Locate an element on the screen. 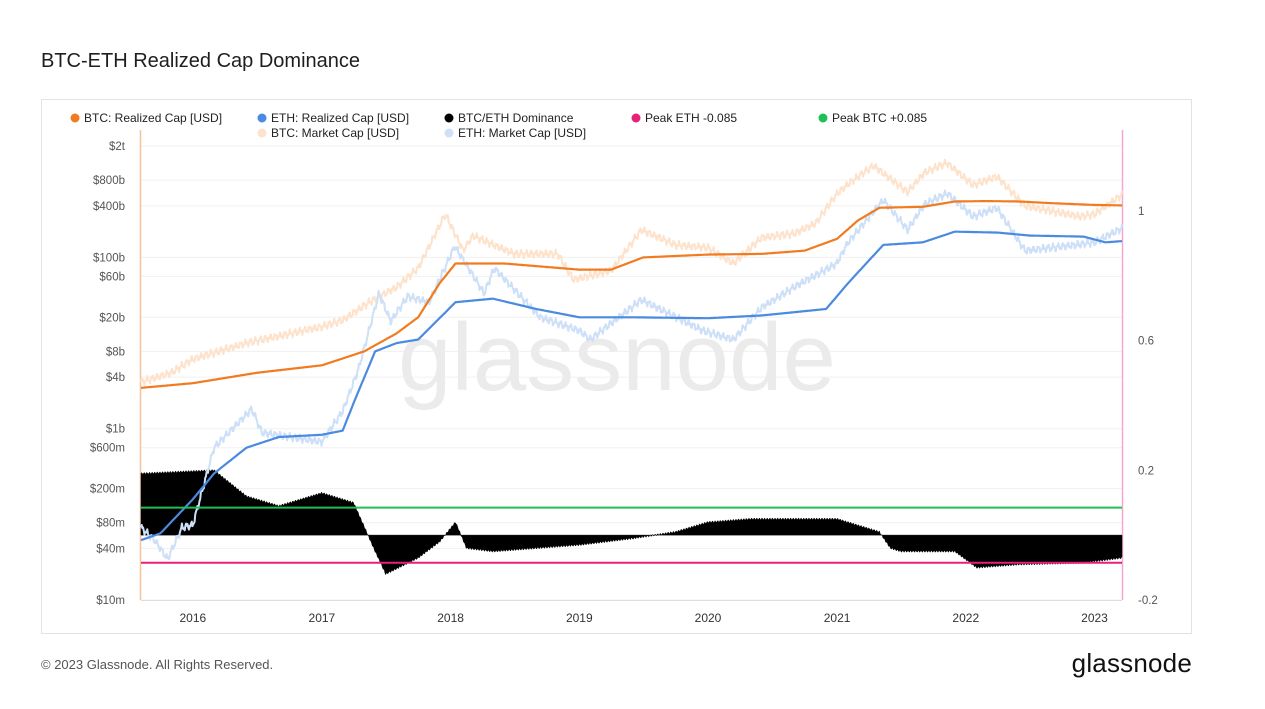 This screenshot has width=1265, height=709. x-axis-ticks: 2016 2017 2018 2019 2020 2021 2022 2023 is located at coordinates (643, 618).